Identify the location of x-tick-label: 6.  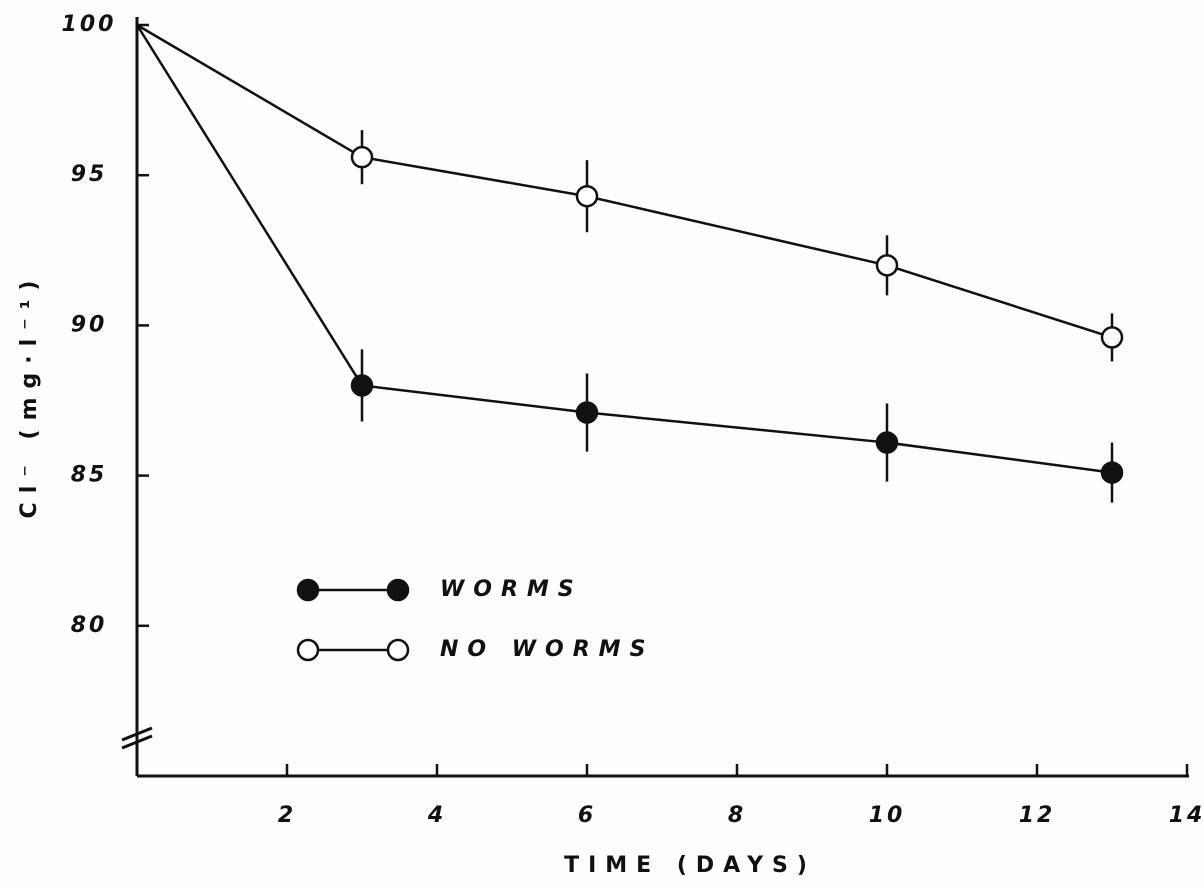
(587, 815).